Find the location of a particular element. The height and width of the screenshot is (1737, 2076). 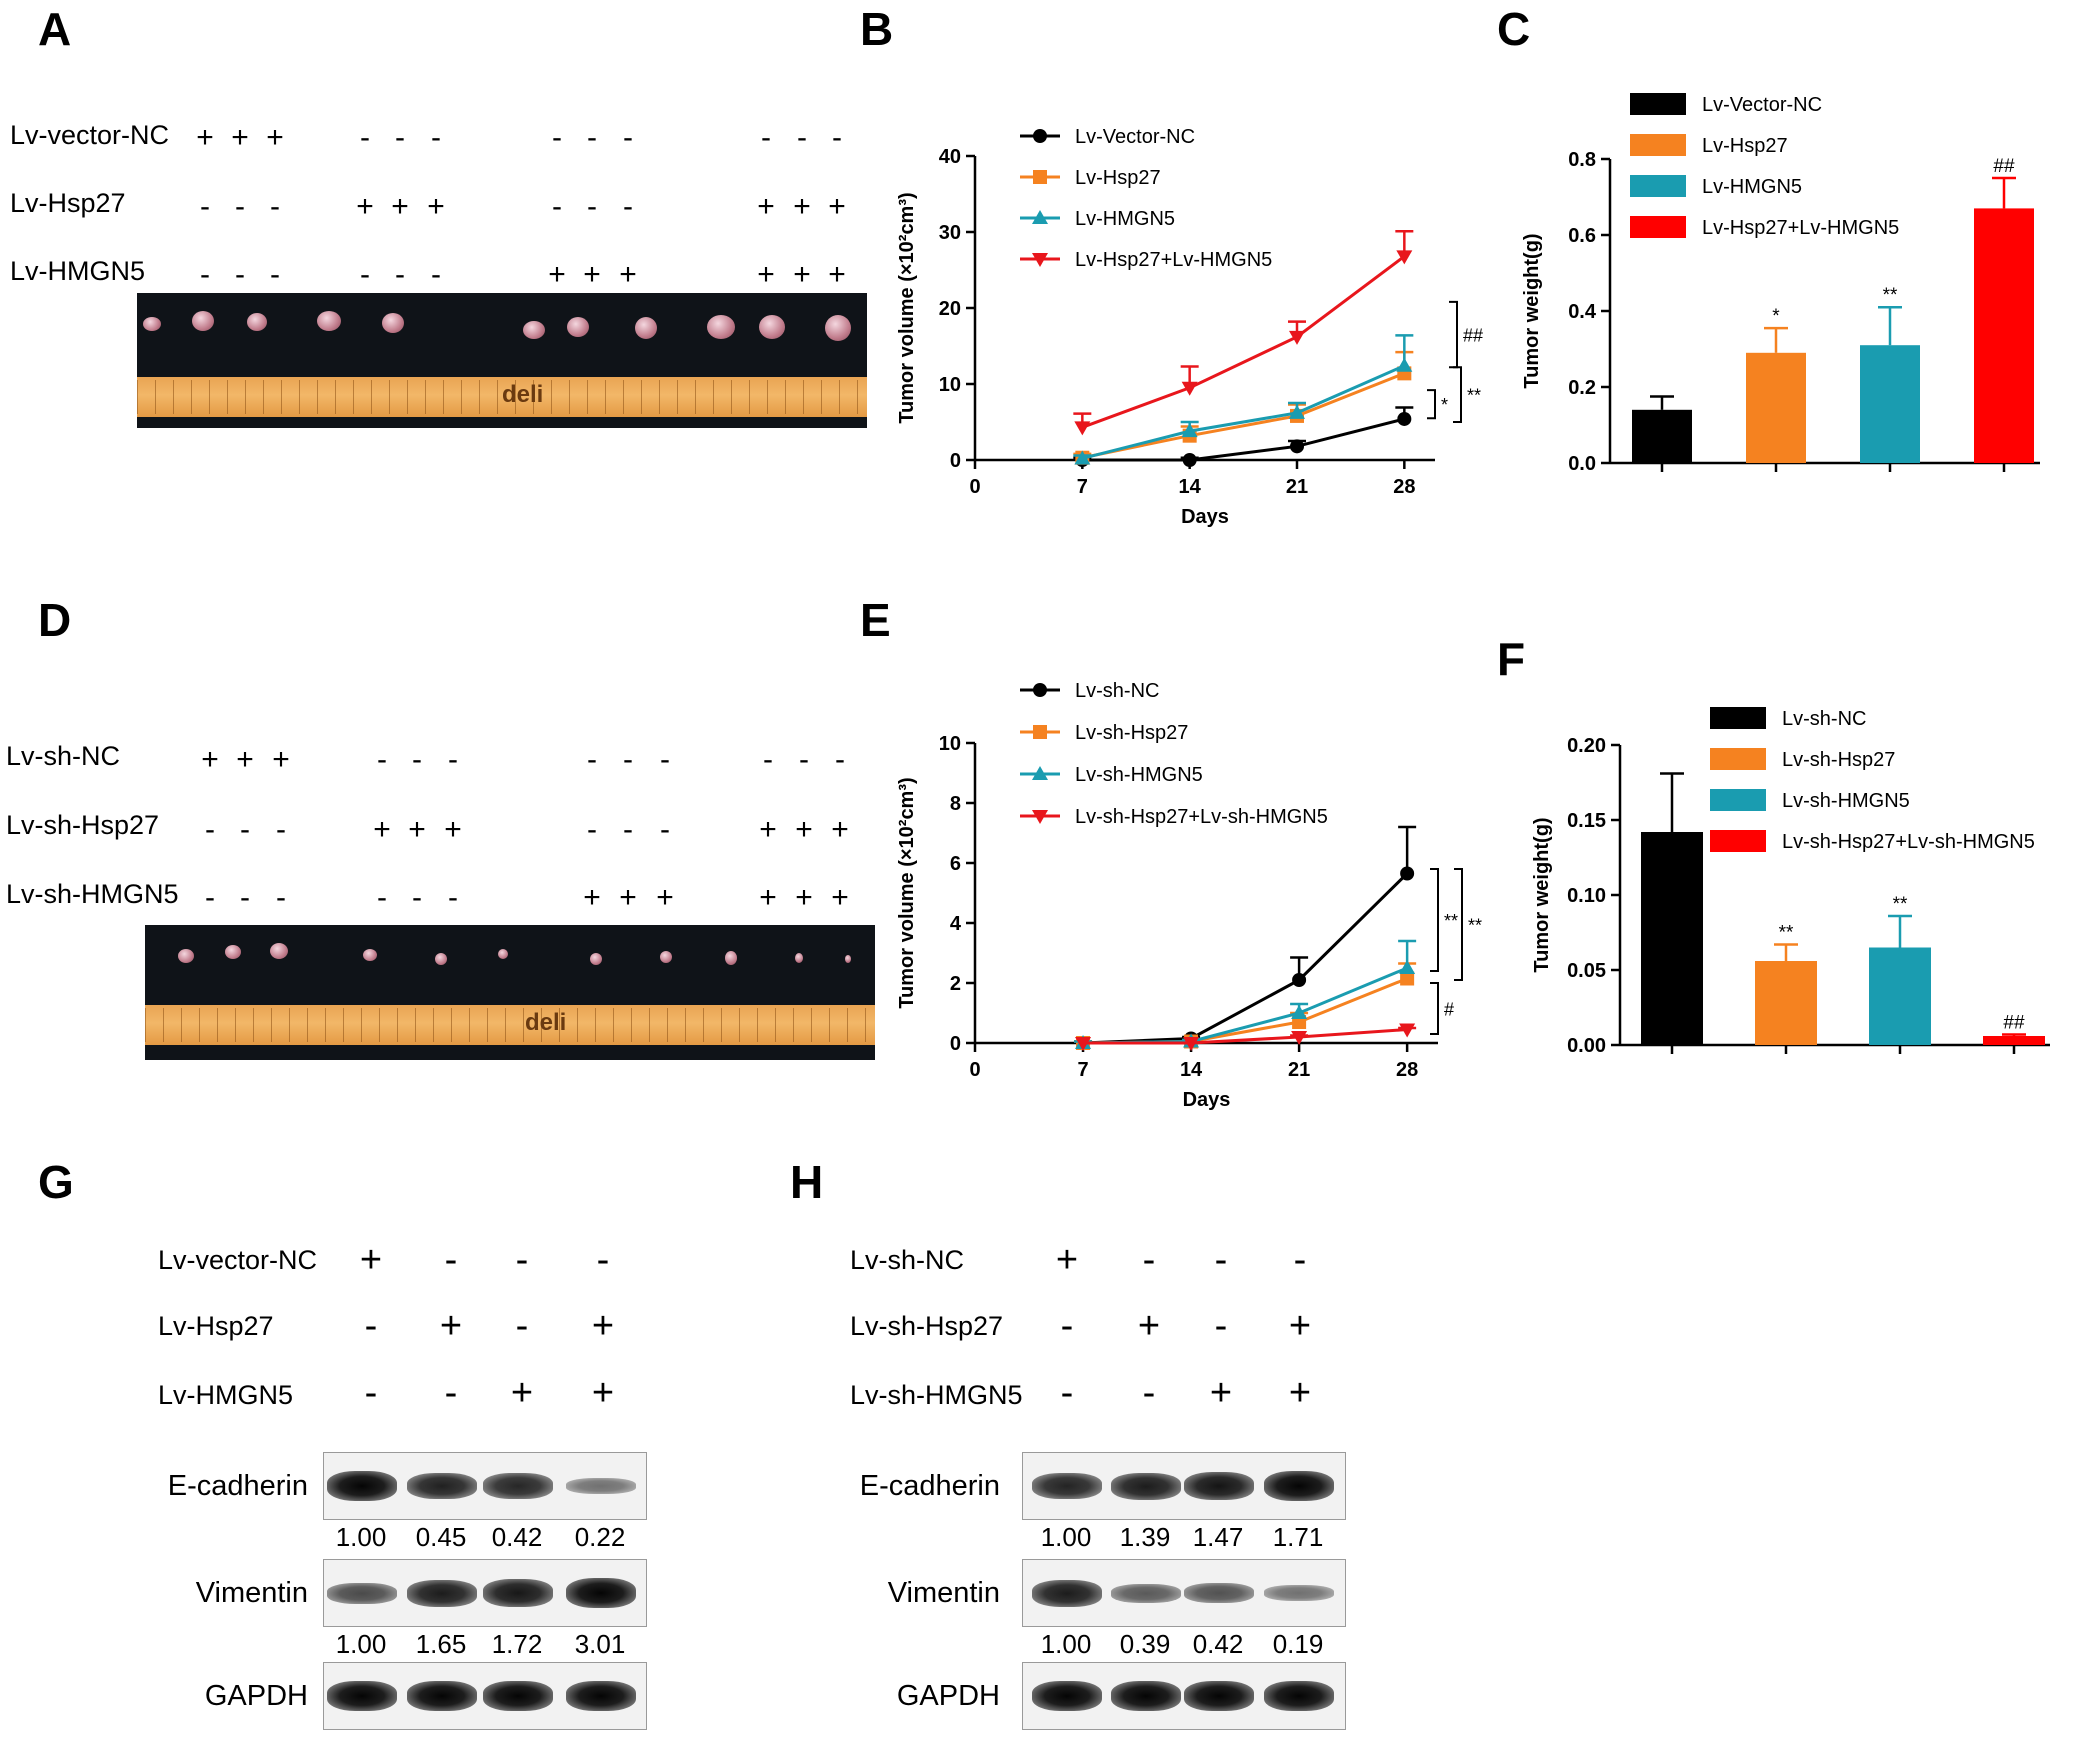

y-tick-label: 0 is located at coordinates (955, 1044).